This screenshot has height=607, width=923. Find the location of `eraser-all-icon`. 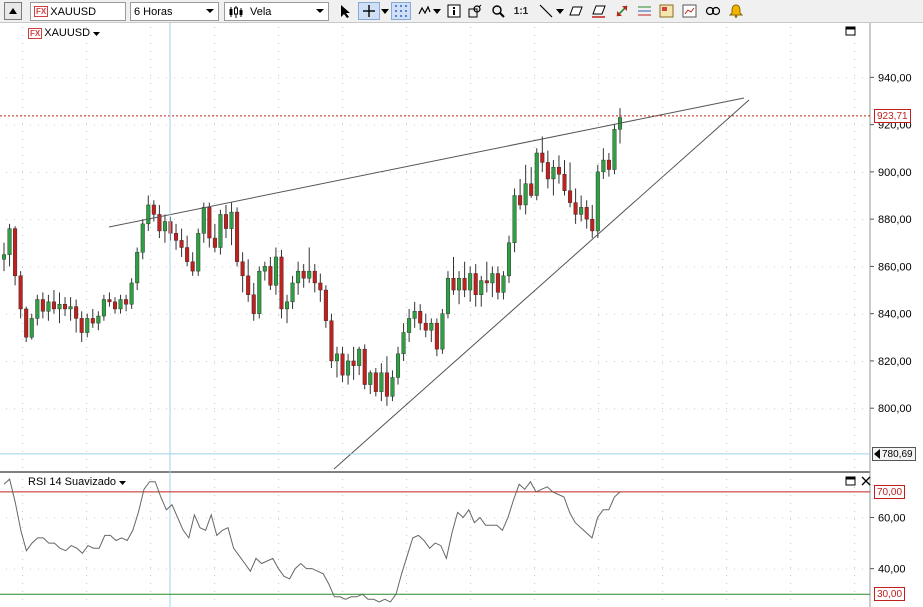

eraser-all-icon is located at coordinates (599, 11).